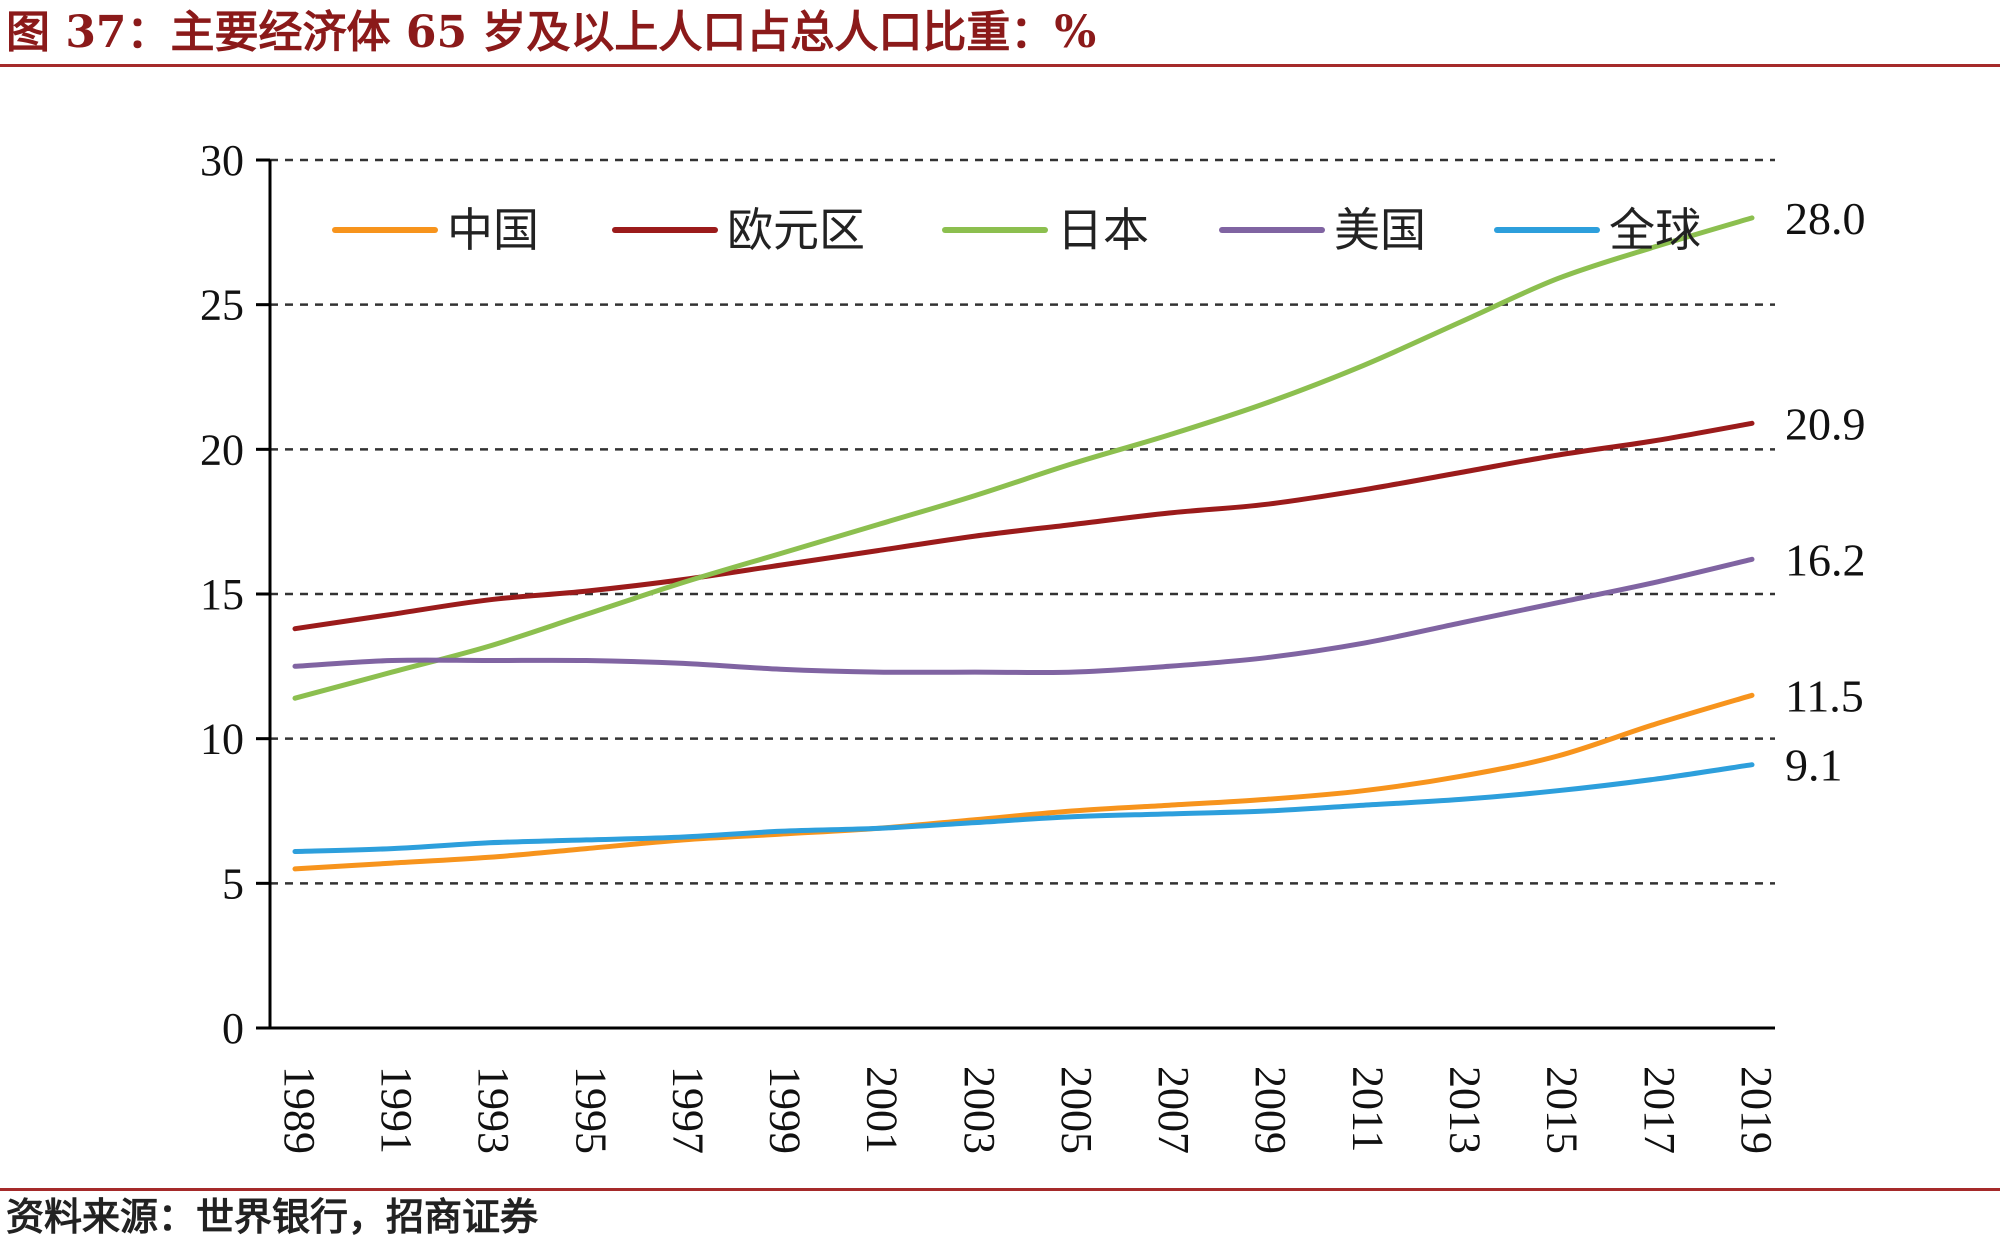 The width and height of the screenshot is (2000, 1244). What do you see at coordinates (1756, 1110) in the screenshot?
I see `x-tick-label-2019: 2019` at bounding box center [1756, 1110].